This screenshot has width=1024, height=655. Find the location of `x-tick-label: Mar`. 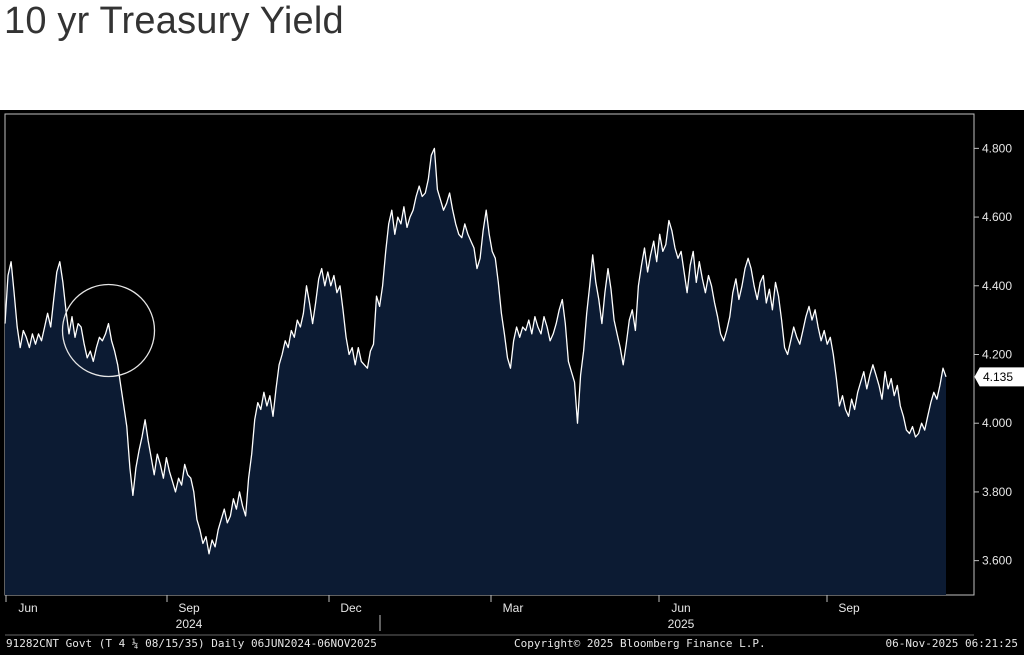

x-tick-label: Mar is located at coordinates (513, 608).